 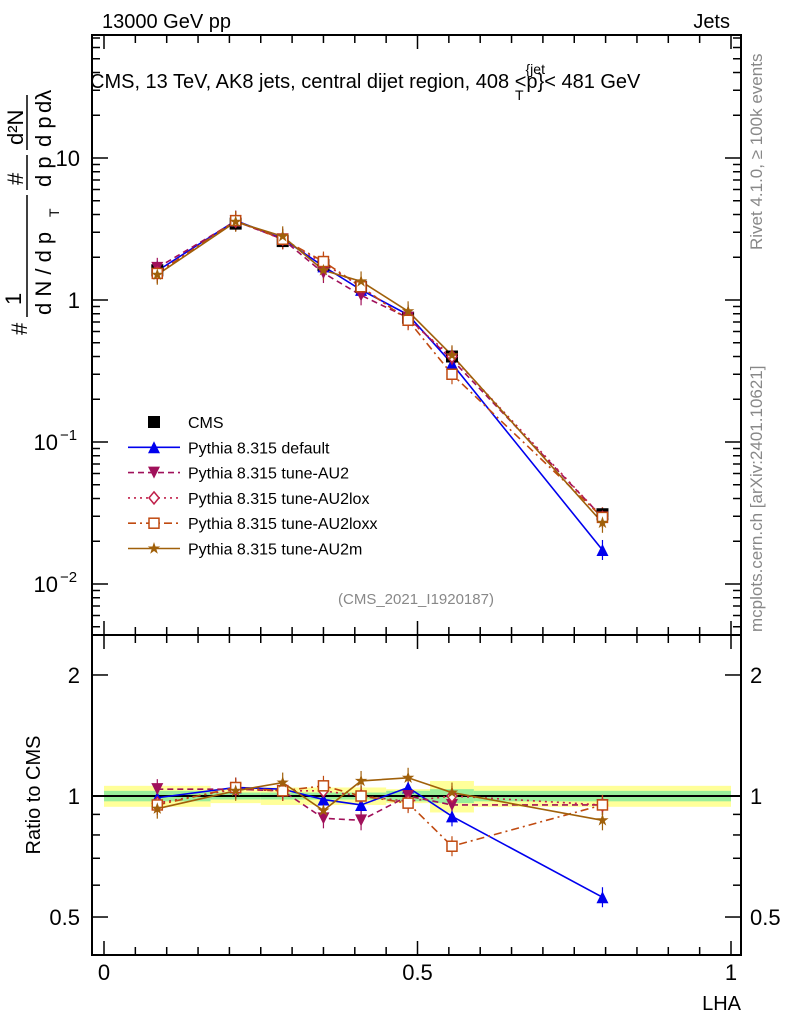 What do you see at coordinates (74, 796) in the screenshot?
I see `ratio-y-tick-label: 1` at bounding box center [74, 796].